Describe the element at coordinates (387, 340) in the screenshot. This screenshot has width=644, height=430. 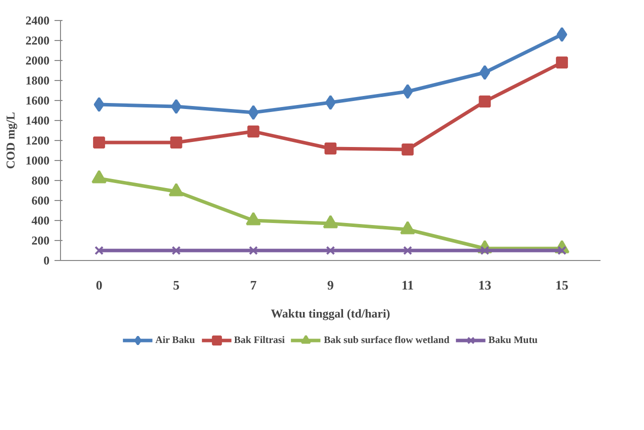
I see `legend-label: Bak sub surface flow wetland` at that location.